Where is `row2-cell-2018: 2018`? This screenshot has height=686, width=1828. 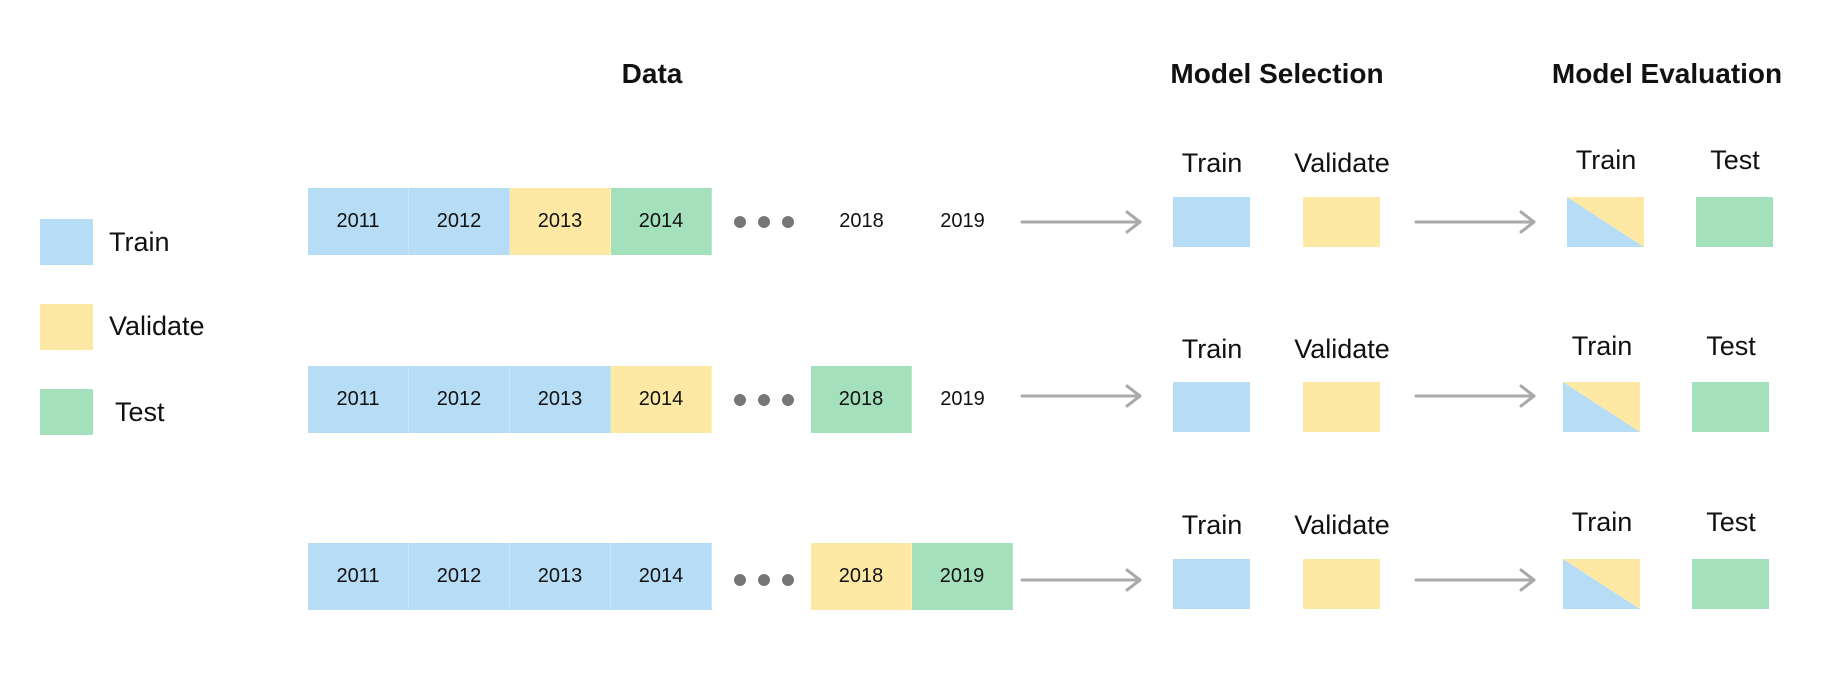 row2-cell-2018: 2018 is located at coordinates (861, 399).